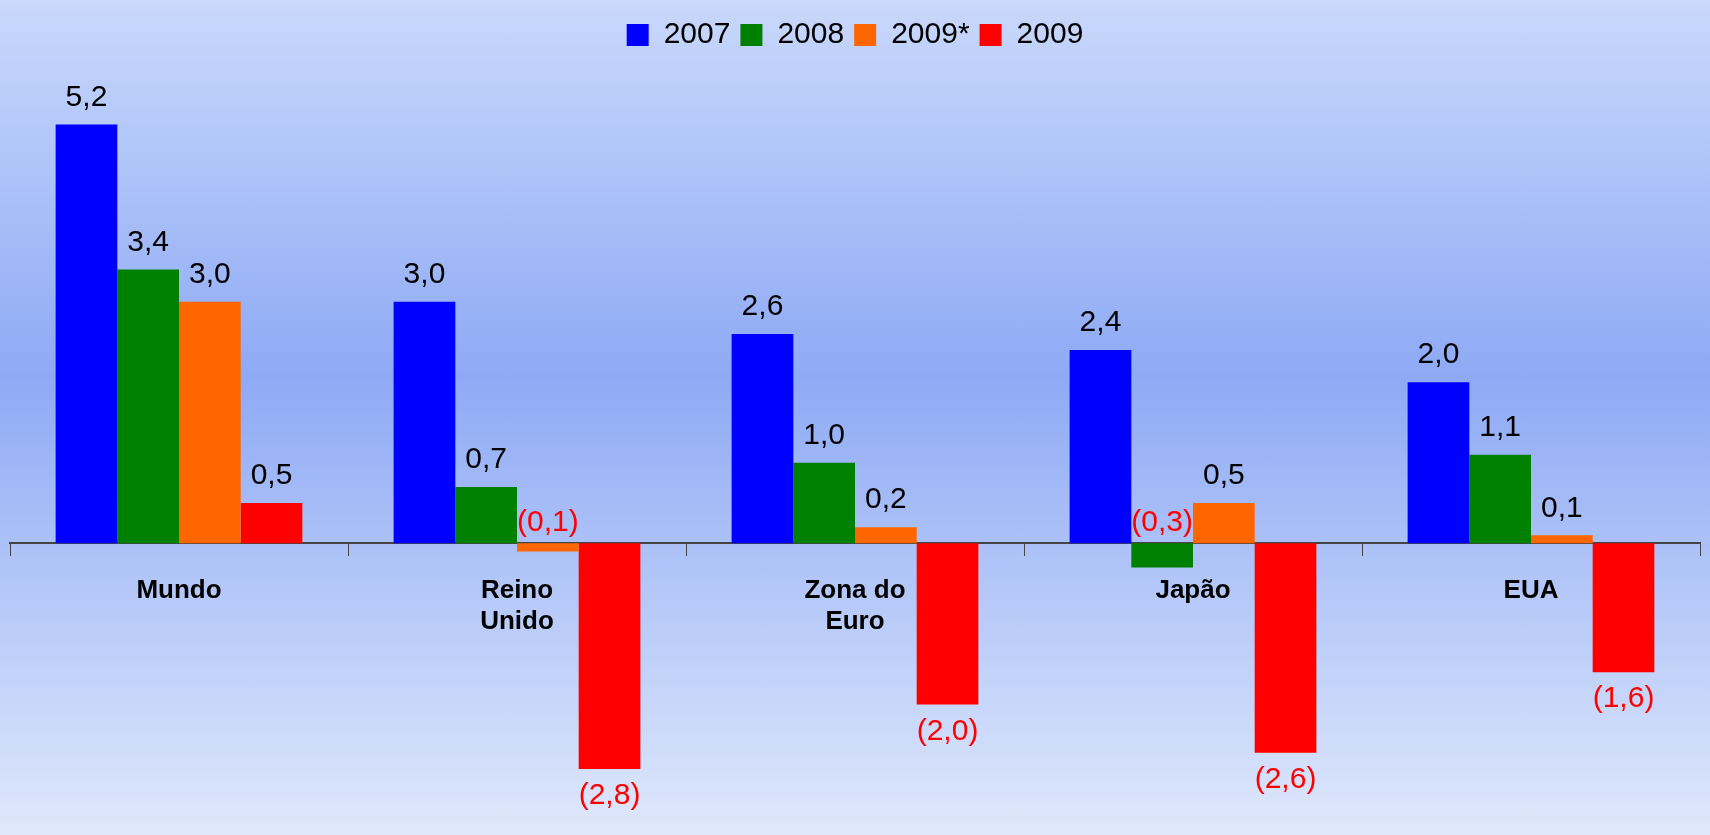 Image resolution: width=1710 pixels, height=835 pixels. Describe the element at coordinates (179, 589) in the screenshot. I see `x-tick-label: Mundo` at that location.